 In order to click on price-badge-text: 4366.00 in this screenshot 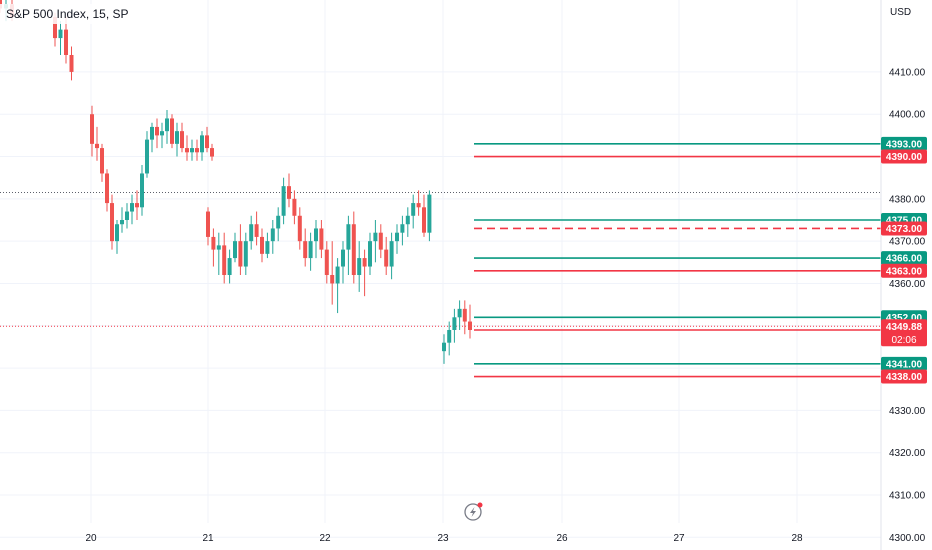, I will do `click(904, 259)`.